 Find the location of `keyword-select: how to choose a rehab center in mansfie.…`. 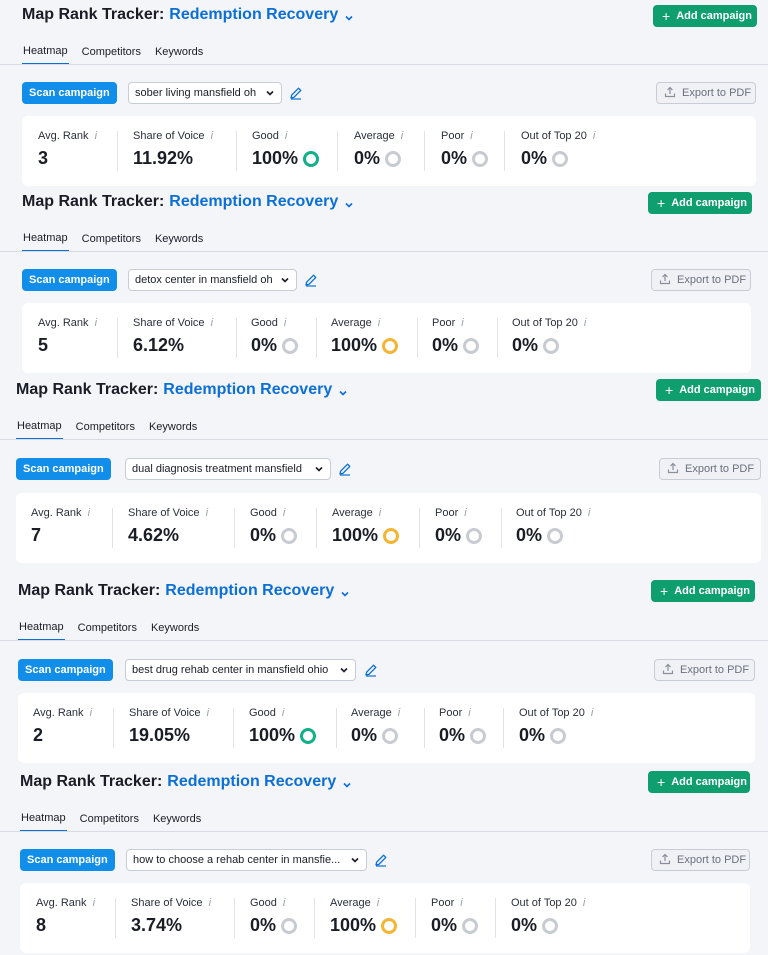

keyword-select: how to choose a rehab center in mansfie.… is located at coordinates (246, 860).